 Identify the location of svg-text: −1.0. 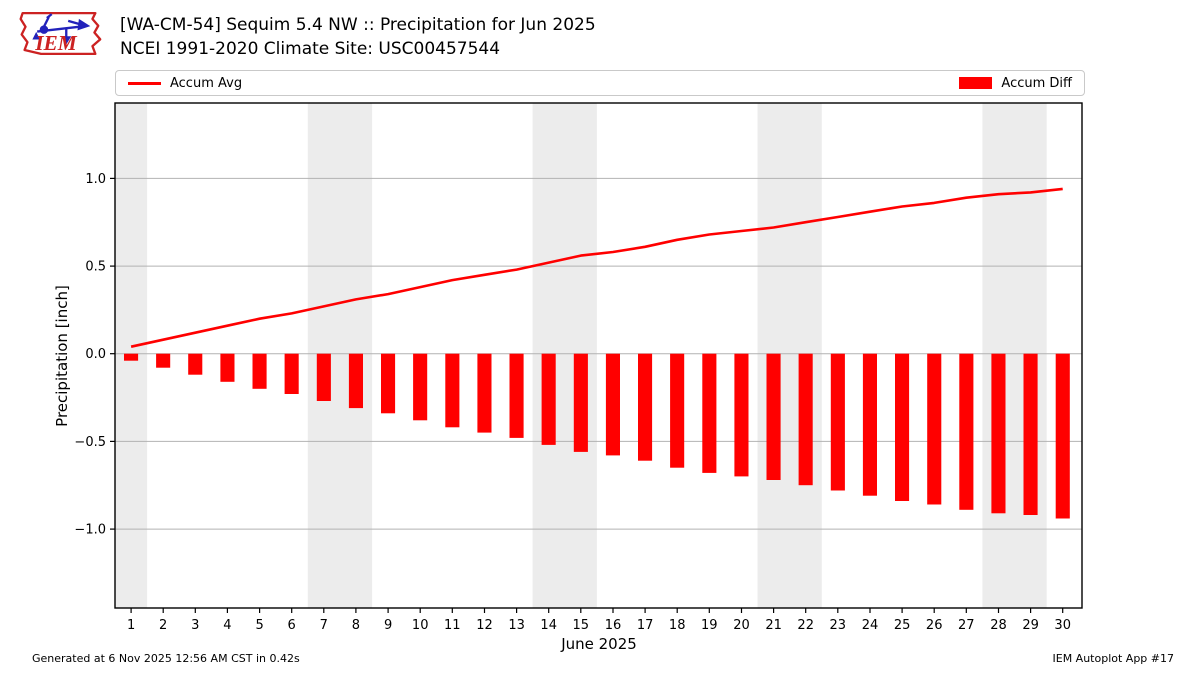
(90, 530).